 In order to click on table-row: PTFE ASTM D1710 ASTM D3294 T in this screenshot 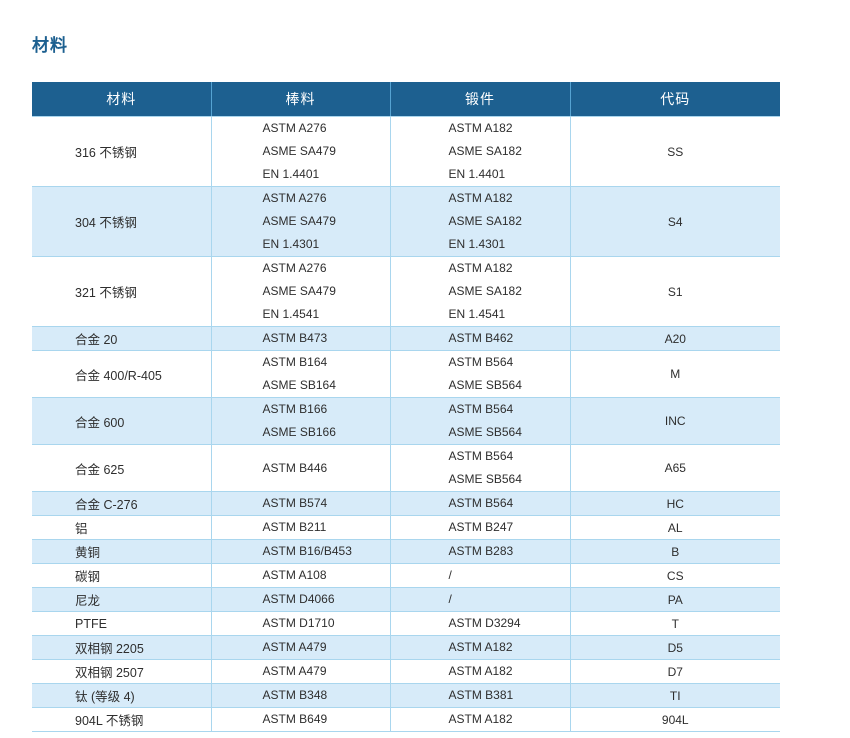, I will do `click(406, 623)`.